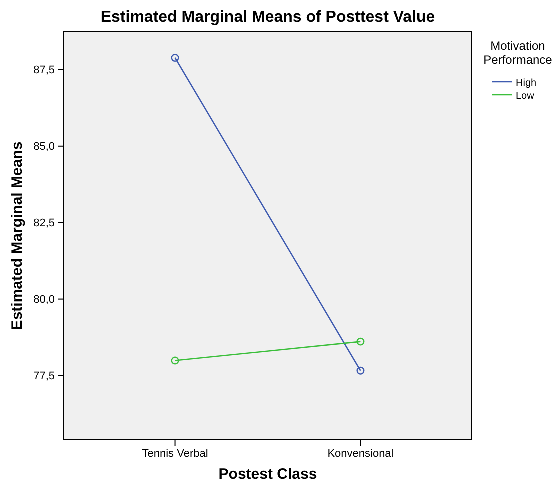 This screenshot has width=558, height=485. Describe the element at coordinates (361, 454) in the screenshot. I see `x-tick-label: Konvensional` at that location.